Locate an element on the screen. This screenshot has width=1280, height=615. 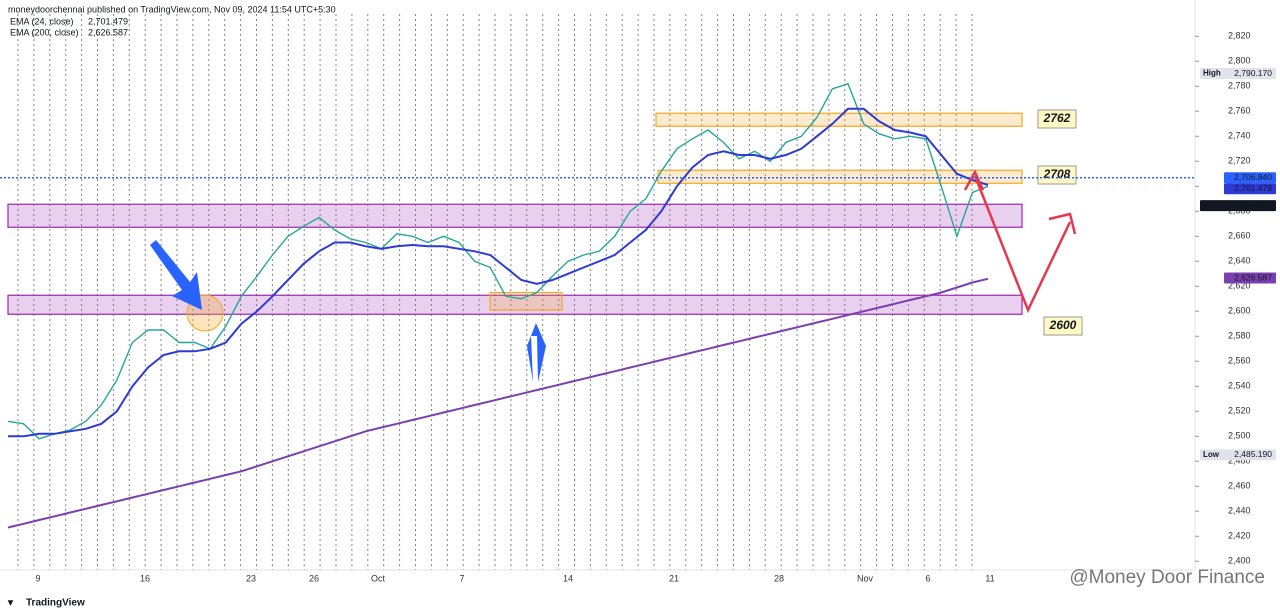
x-tick-label: 11 is located at coordinates (989, 578).